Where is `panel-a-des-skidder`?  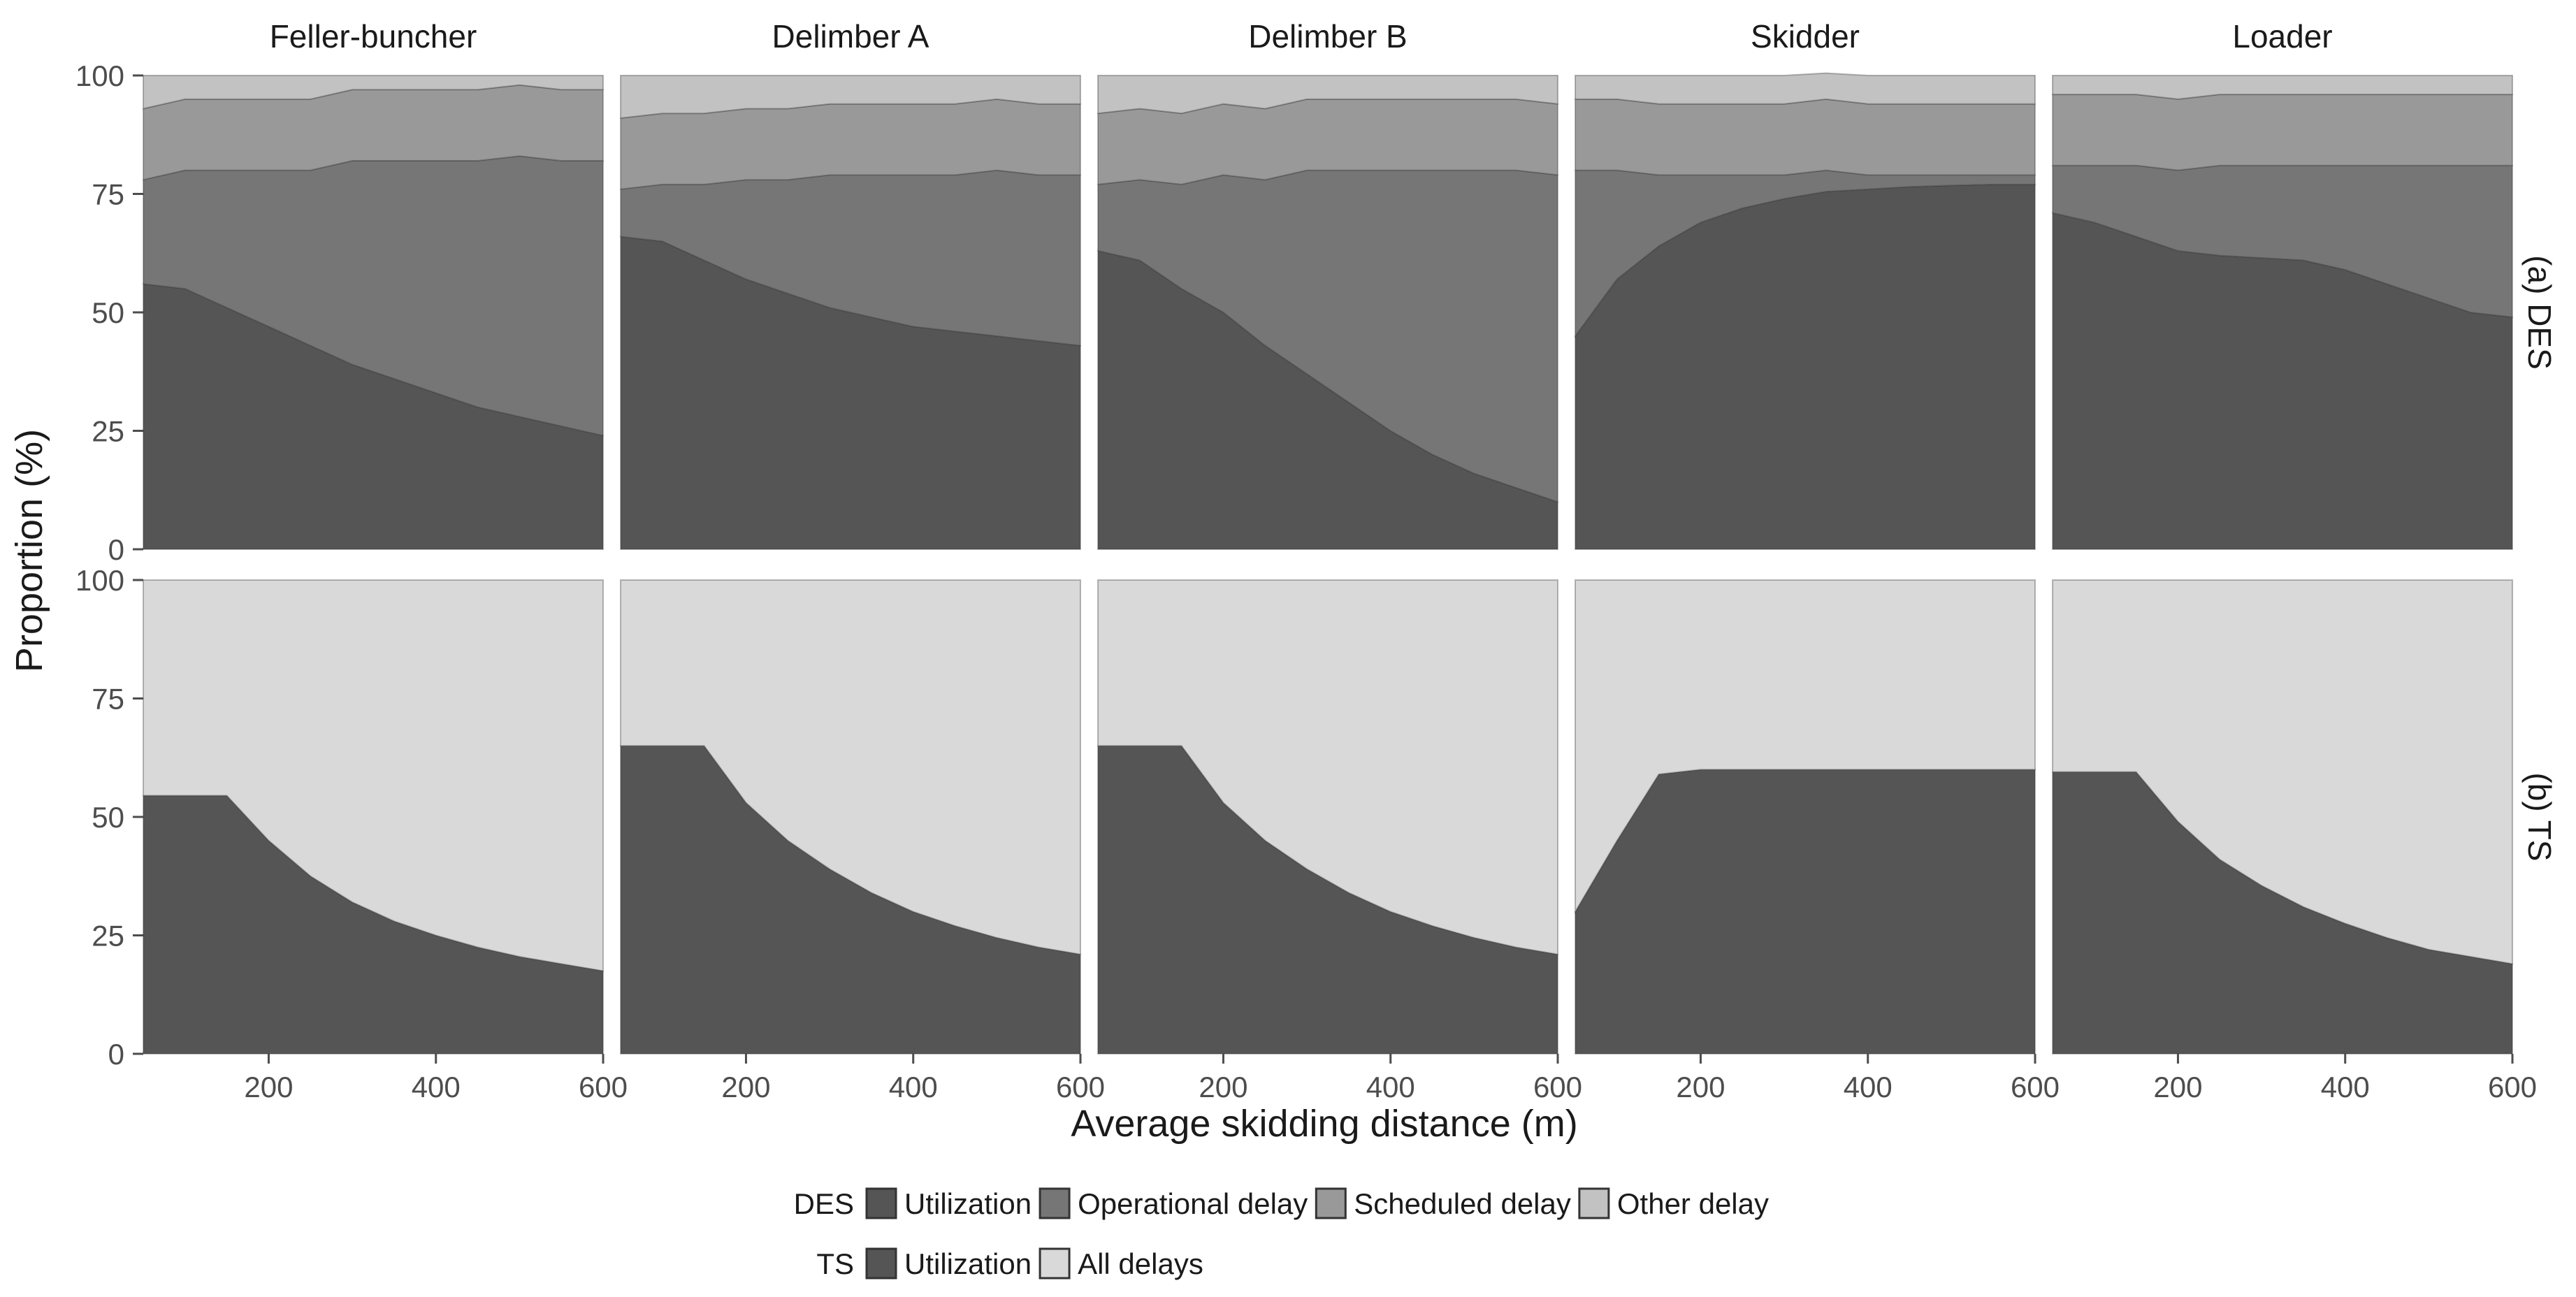
panel-a-des-skidder is located at coordinates (1806, 311).